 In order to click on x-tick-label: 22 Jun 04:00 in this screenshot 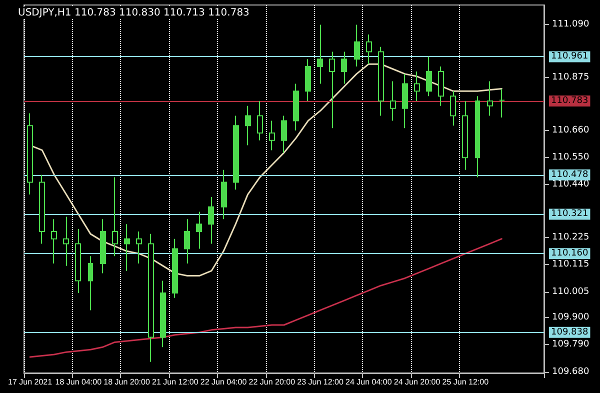, I will do `click(224, 382)`.